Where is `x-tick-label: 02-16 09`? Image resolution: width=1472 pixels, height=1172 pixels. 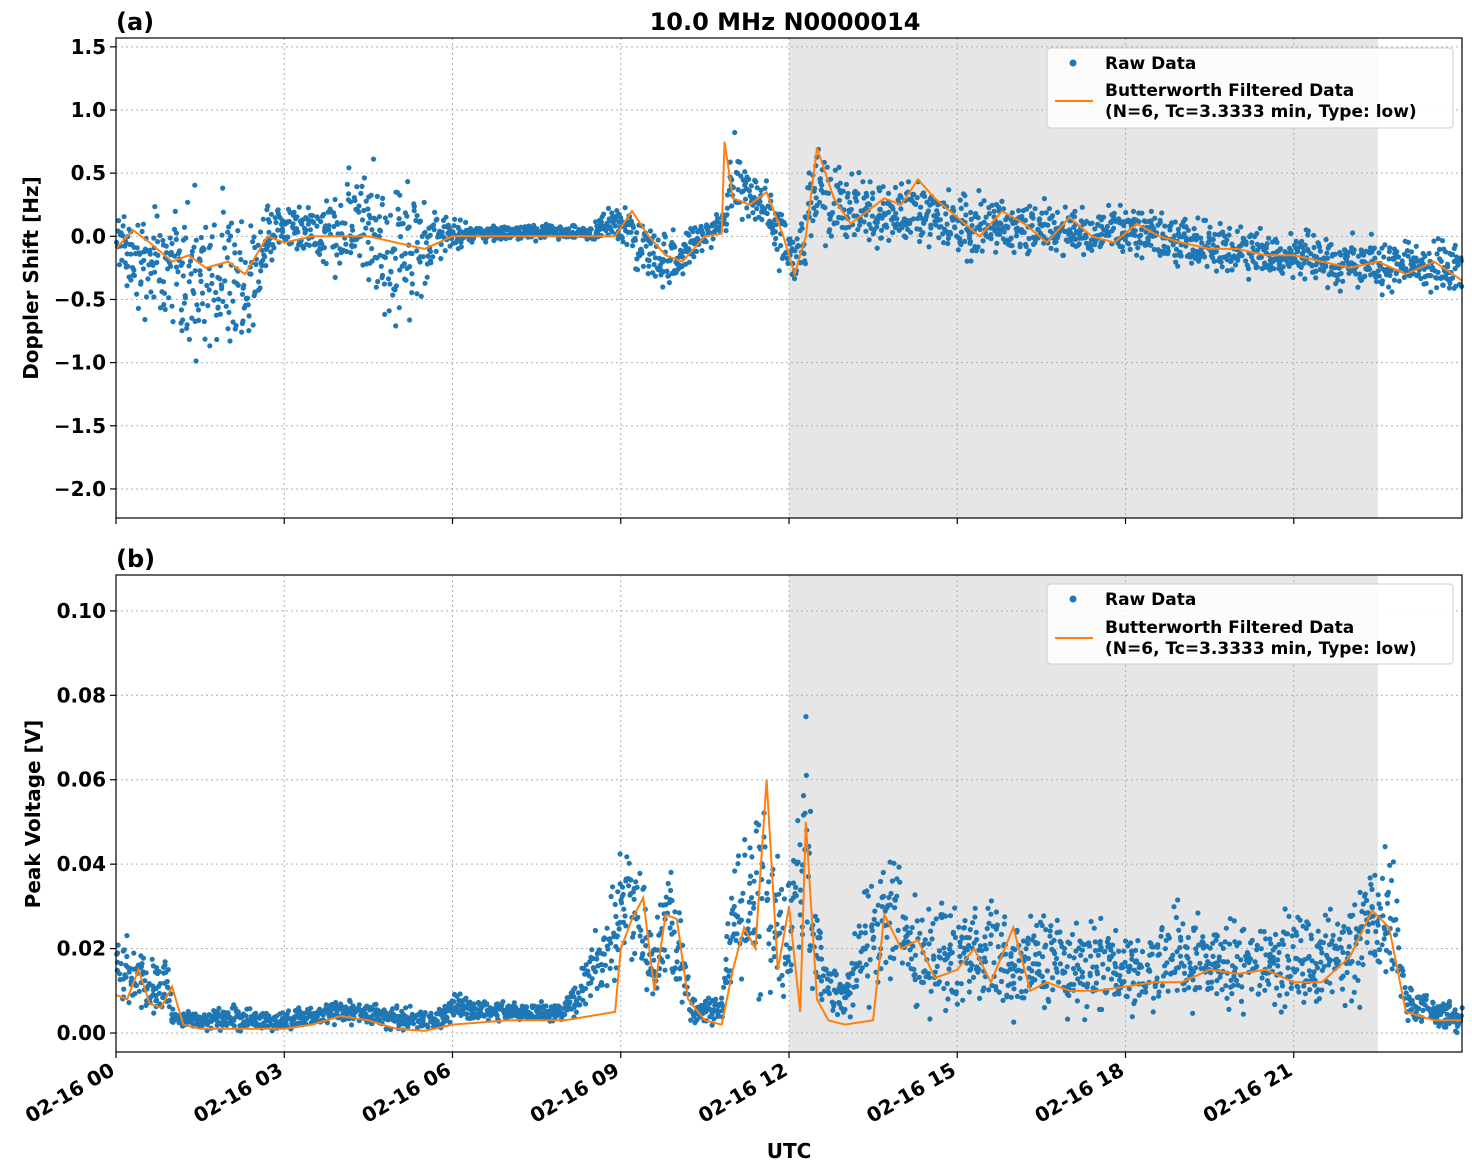
x-tick-label: 02-16 09 is located at coordinates (575, 1093).